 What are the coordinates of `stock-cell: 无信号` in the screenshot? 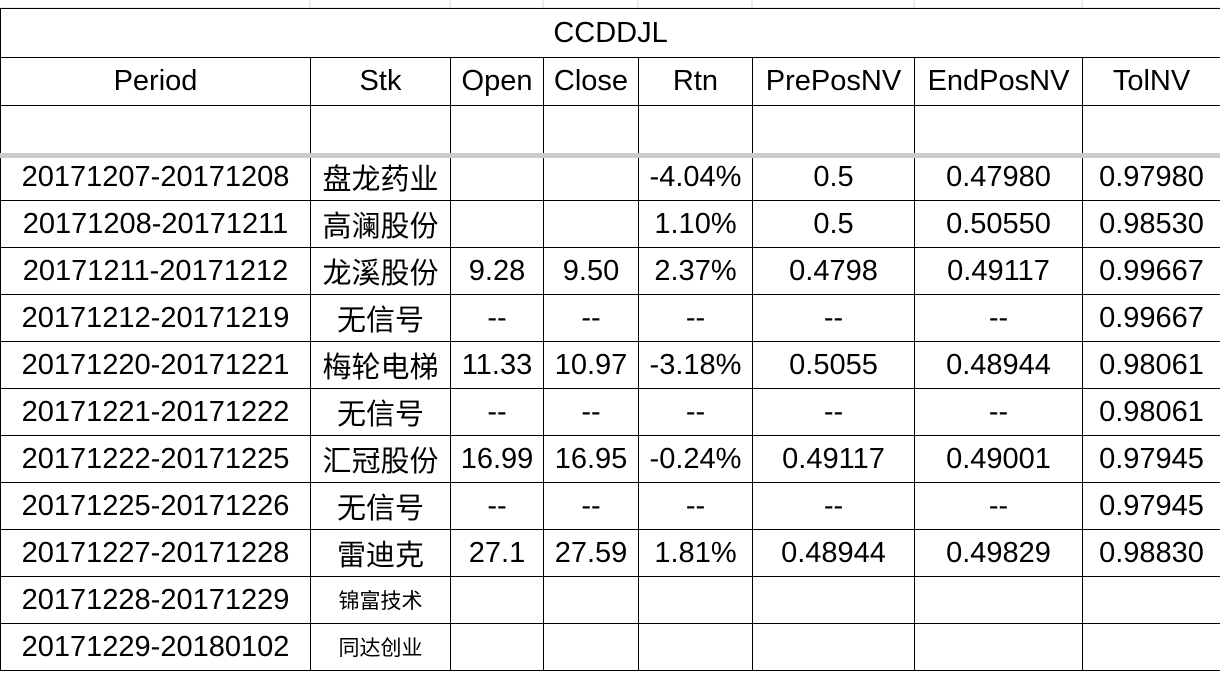 It's located at (380, 318).